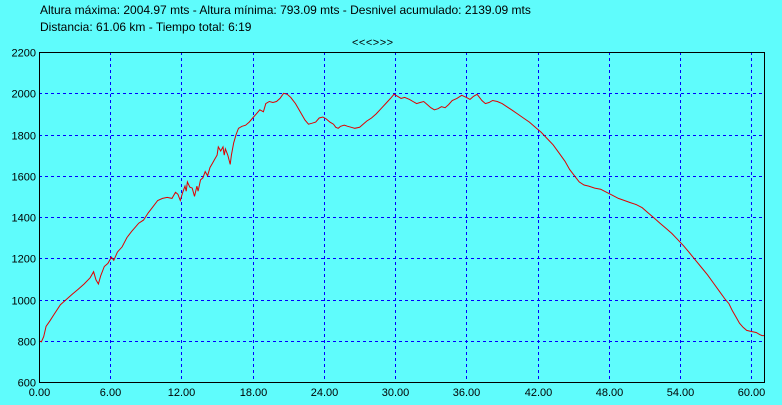 The width and height of the screenshot is (782, 405). What do you see at coordinates (610, 393) in the screenshot?
I see `x-tick-label: 48.00` at bounding box center [610, 393].